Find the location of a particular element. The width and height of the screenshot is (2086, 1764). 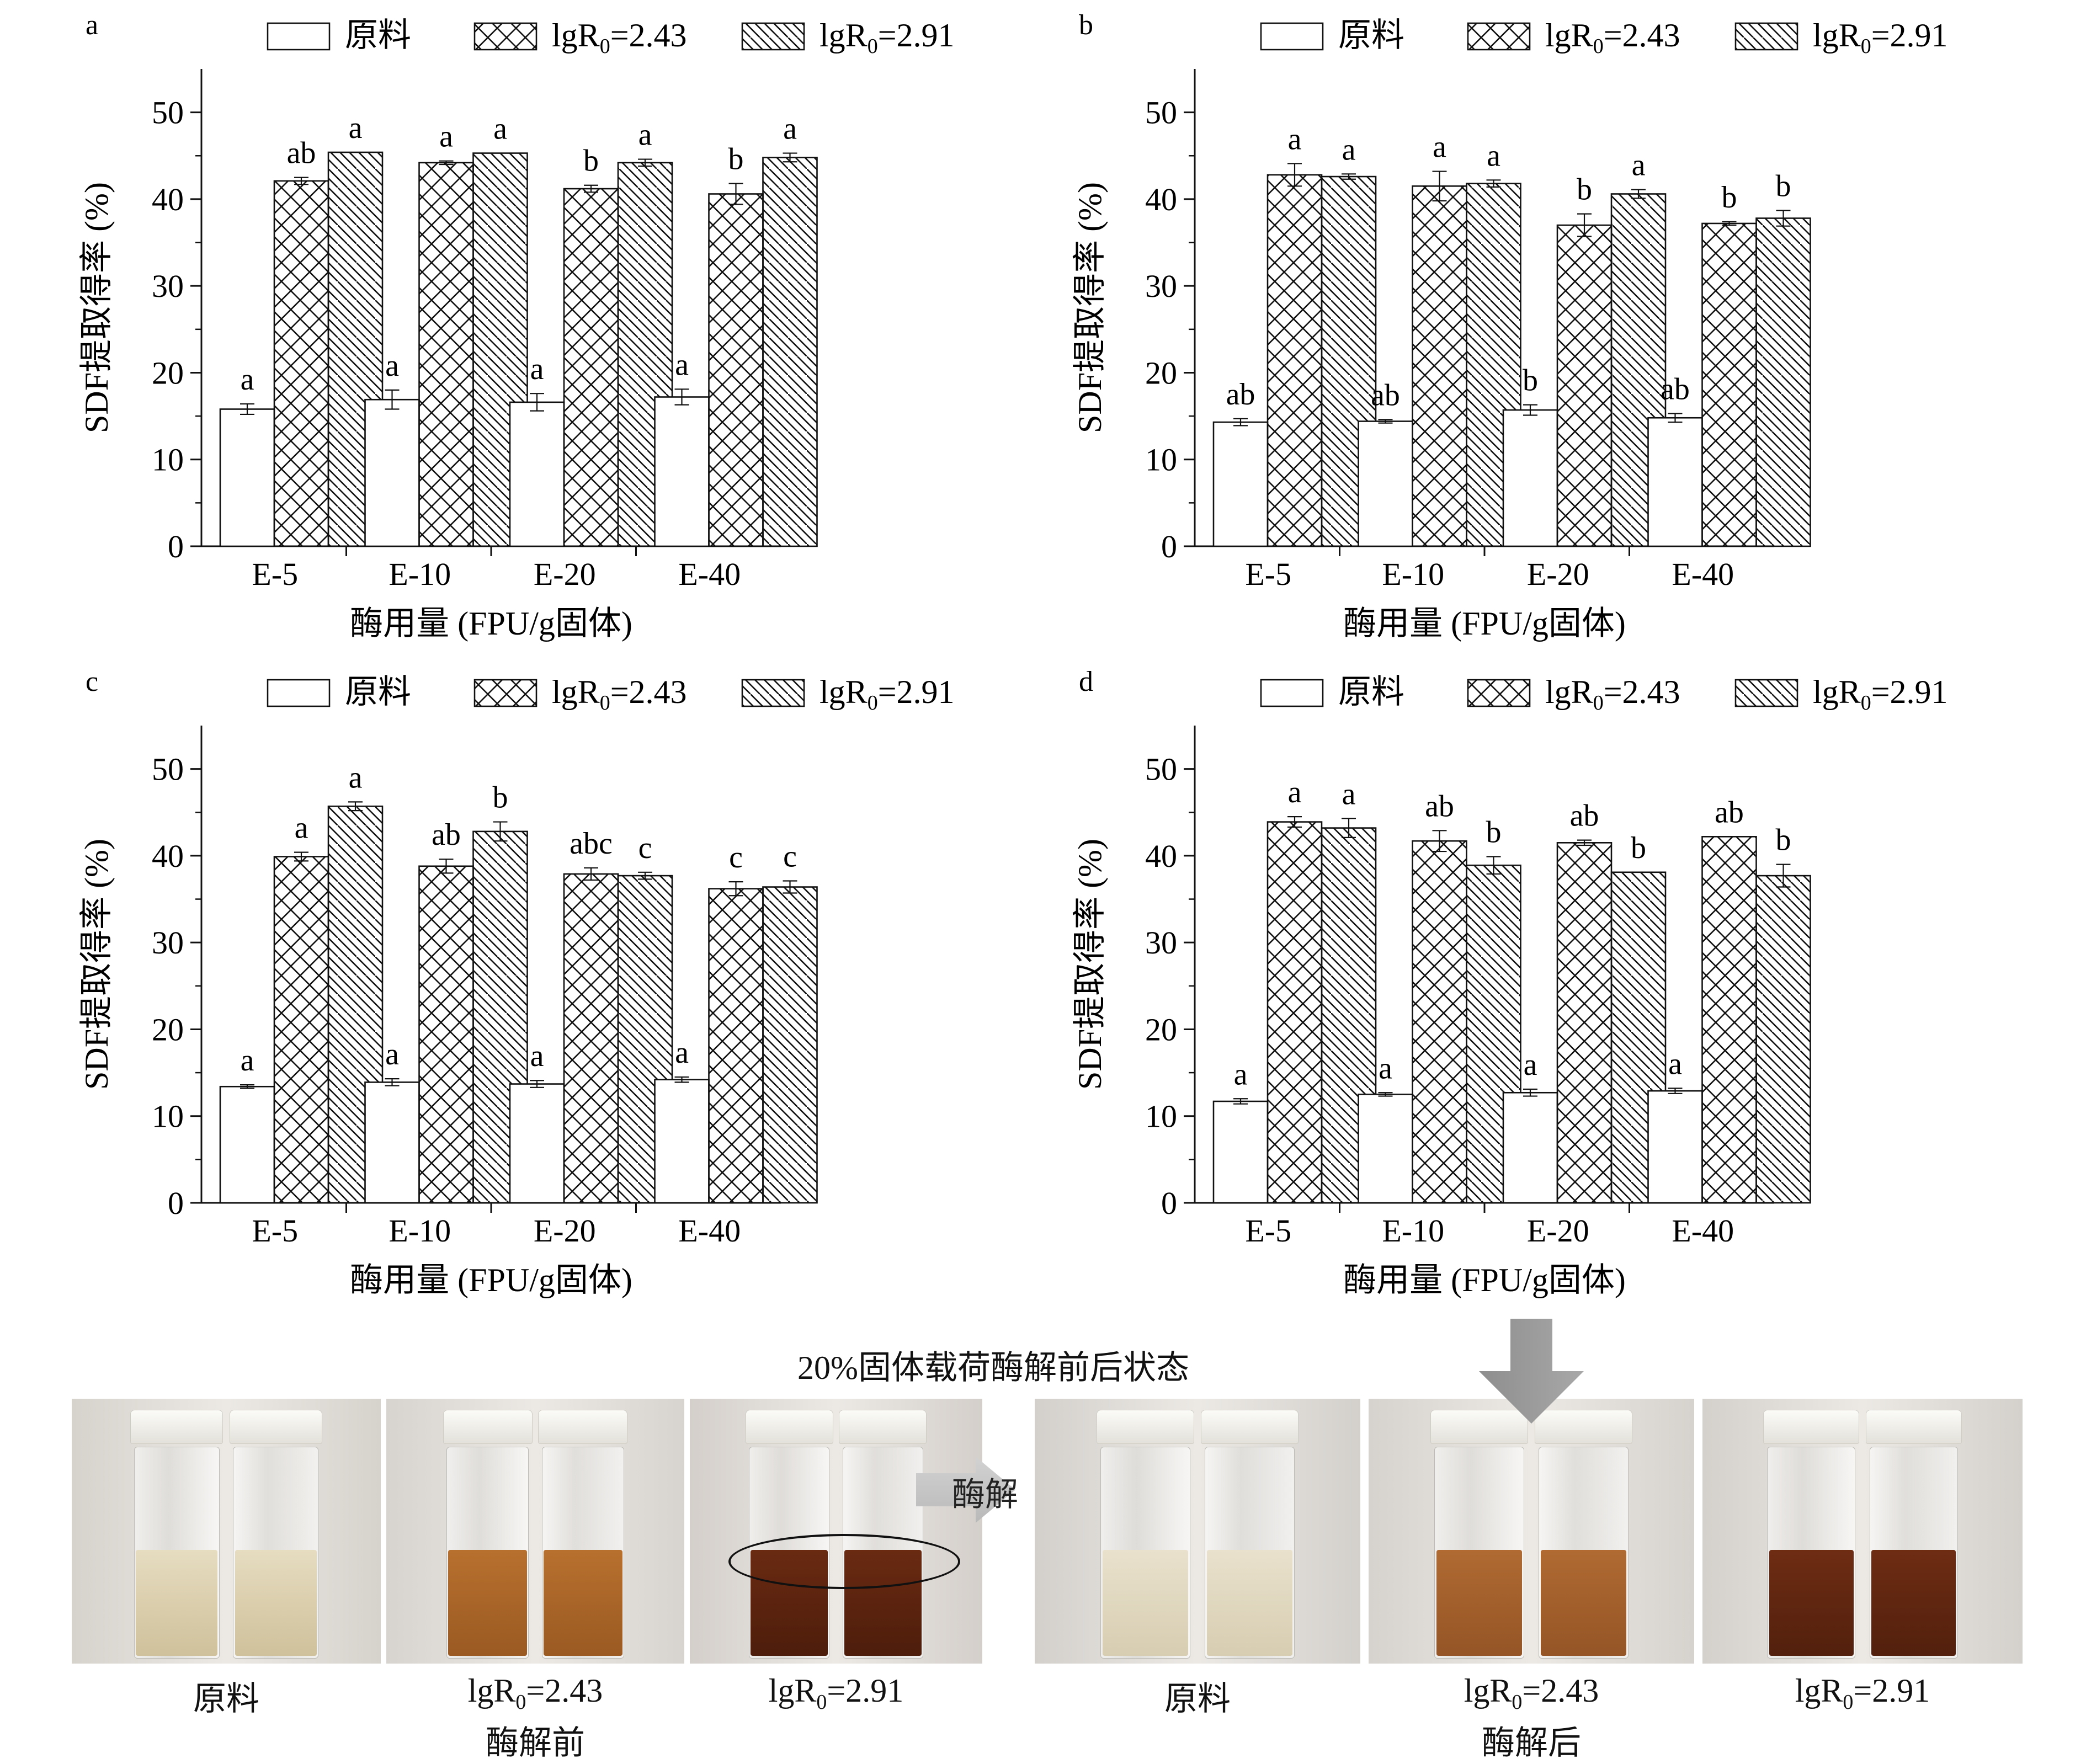

photo-caption: lgR0=2.91 is located at coordinates (836, 1693).